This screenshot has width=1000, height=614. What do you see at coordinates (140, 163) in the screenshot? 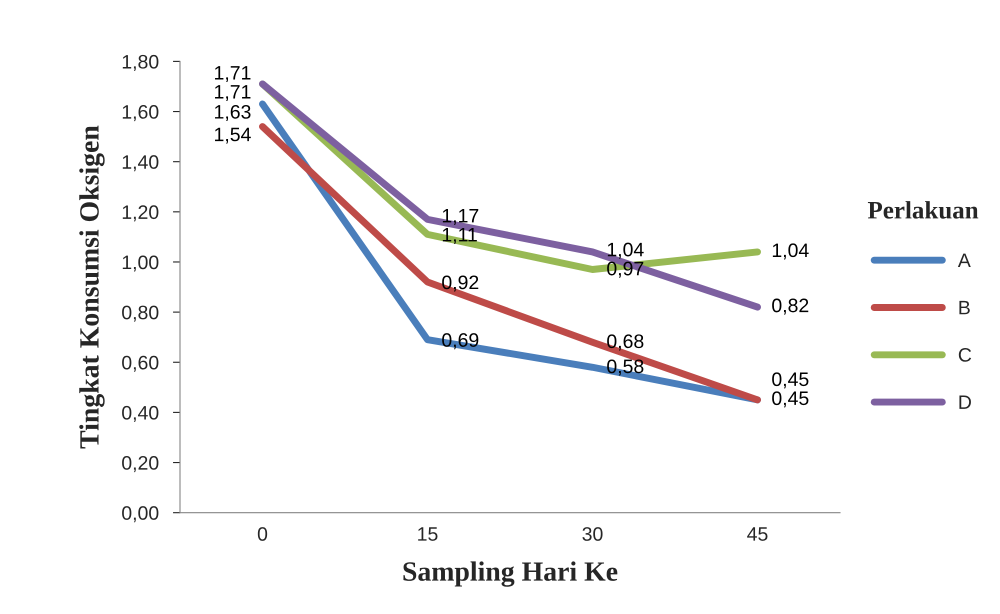
I see `y-tick-label: 1,40` at bounding box center [140, 163].